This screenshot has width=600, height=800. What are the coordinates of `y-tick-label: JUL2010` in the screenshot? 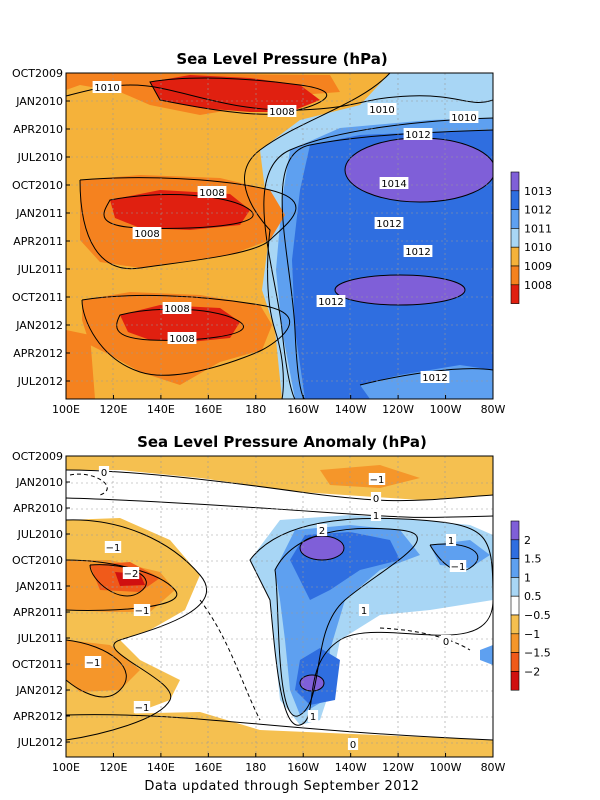 It's located at (40, 157).